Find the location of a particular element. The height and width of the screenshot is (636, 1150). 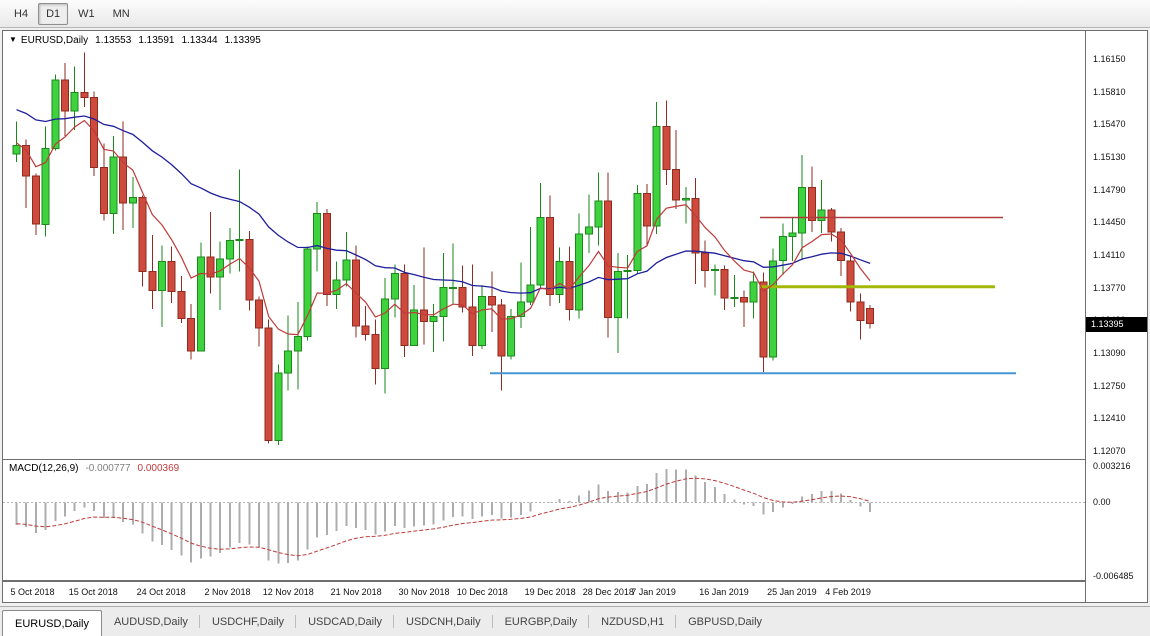

price-axis-label: 1.12750 is located at coordinates (1109, 385).